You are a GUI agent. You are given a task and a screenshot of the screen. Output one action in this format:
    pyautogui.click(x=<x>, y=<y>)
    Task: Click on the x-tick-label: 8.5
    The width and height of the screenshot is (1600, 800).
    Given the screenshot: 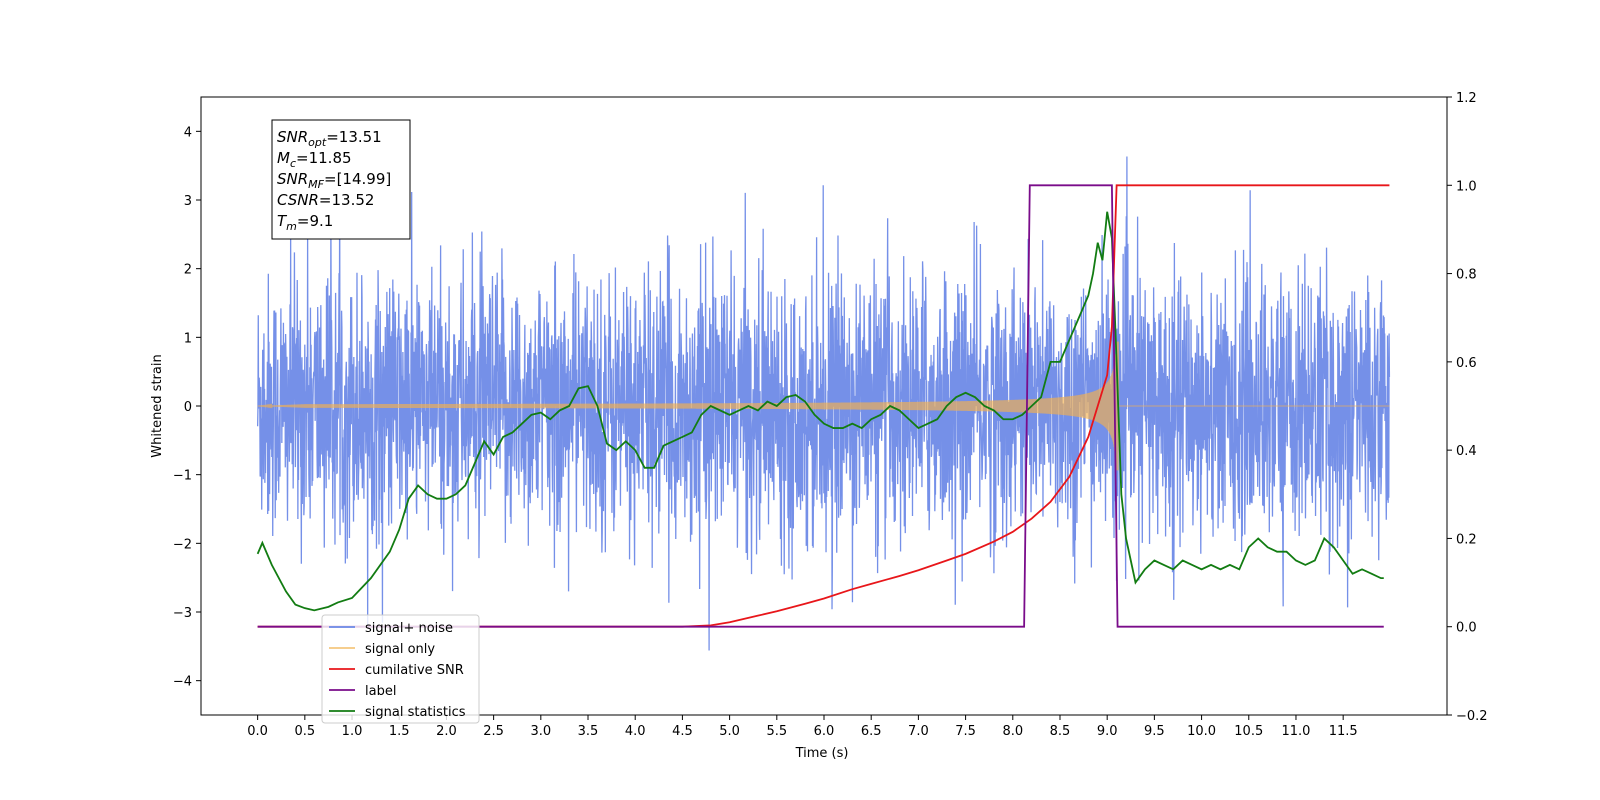 What is the action you would take?
    pyautogui.click(x=1060, y=731)
    